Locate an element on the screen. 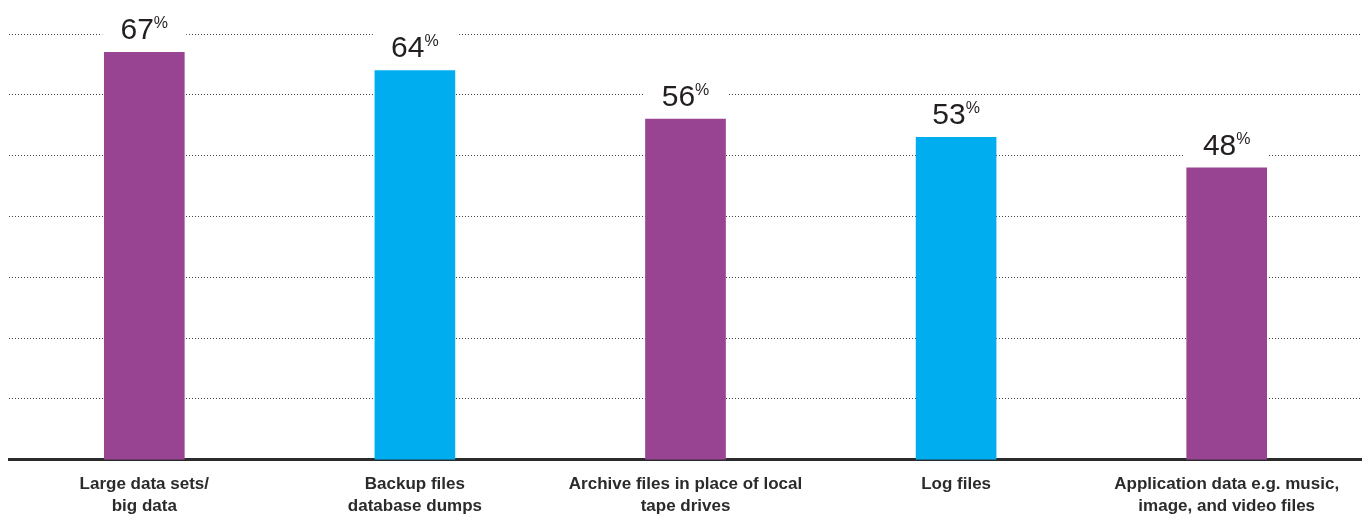 The width and height of the screenshot is (1362, 520). x-tick-label: Application data e.g. music, image, and video files is located at coordinates (1227, 494).